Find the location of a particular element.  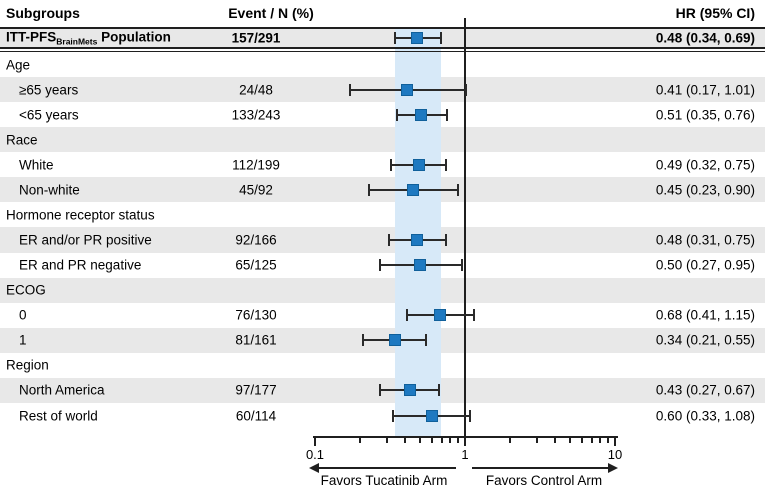

event-n-value: 65/125 is located at coordinates (256, 265).